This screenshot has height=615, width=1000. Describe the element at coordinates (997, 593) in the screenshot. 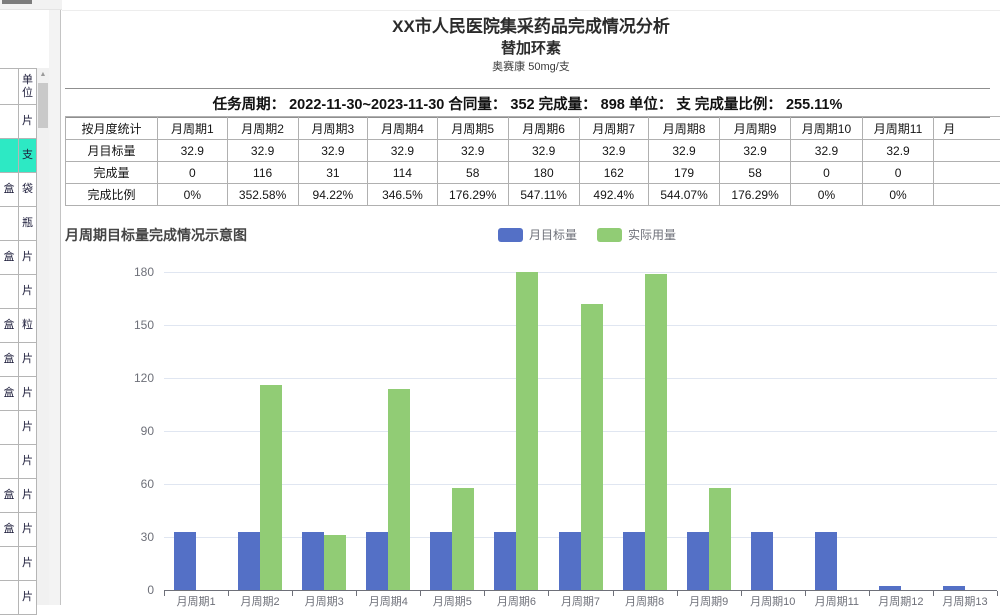

I see `x-axis-tick` at that location.